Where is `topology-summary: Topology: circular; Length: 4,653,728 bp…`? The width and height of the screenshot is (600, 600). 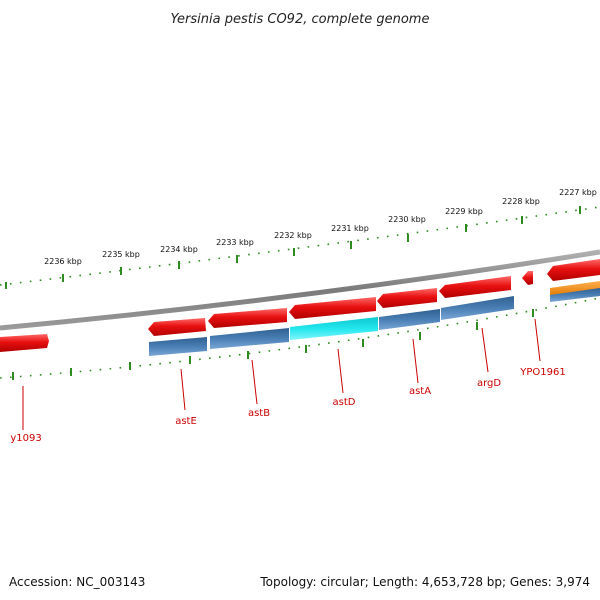 topology-summary: Topology: circular; Length: 4,653,728 bp… is located at coordinates (424, 582).